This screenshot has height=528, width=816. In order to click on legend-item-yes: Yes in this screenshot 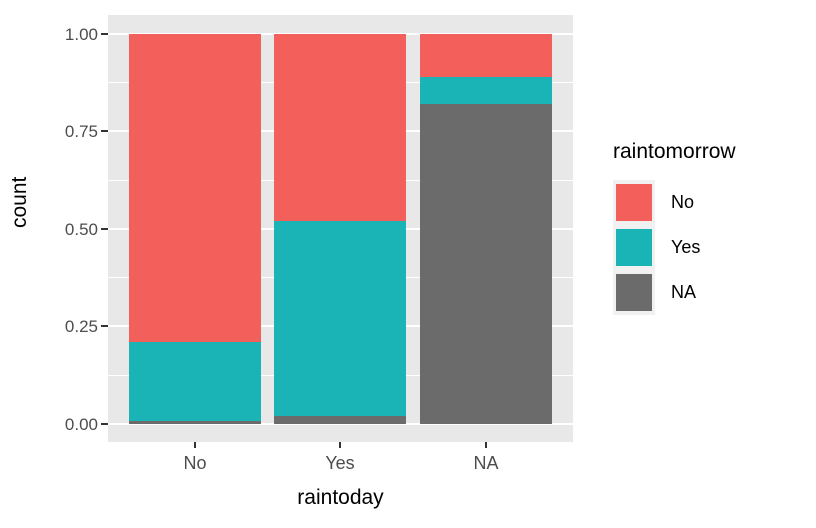, I will do `click(710, 247)`.